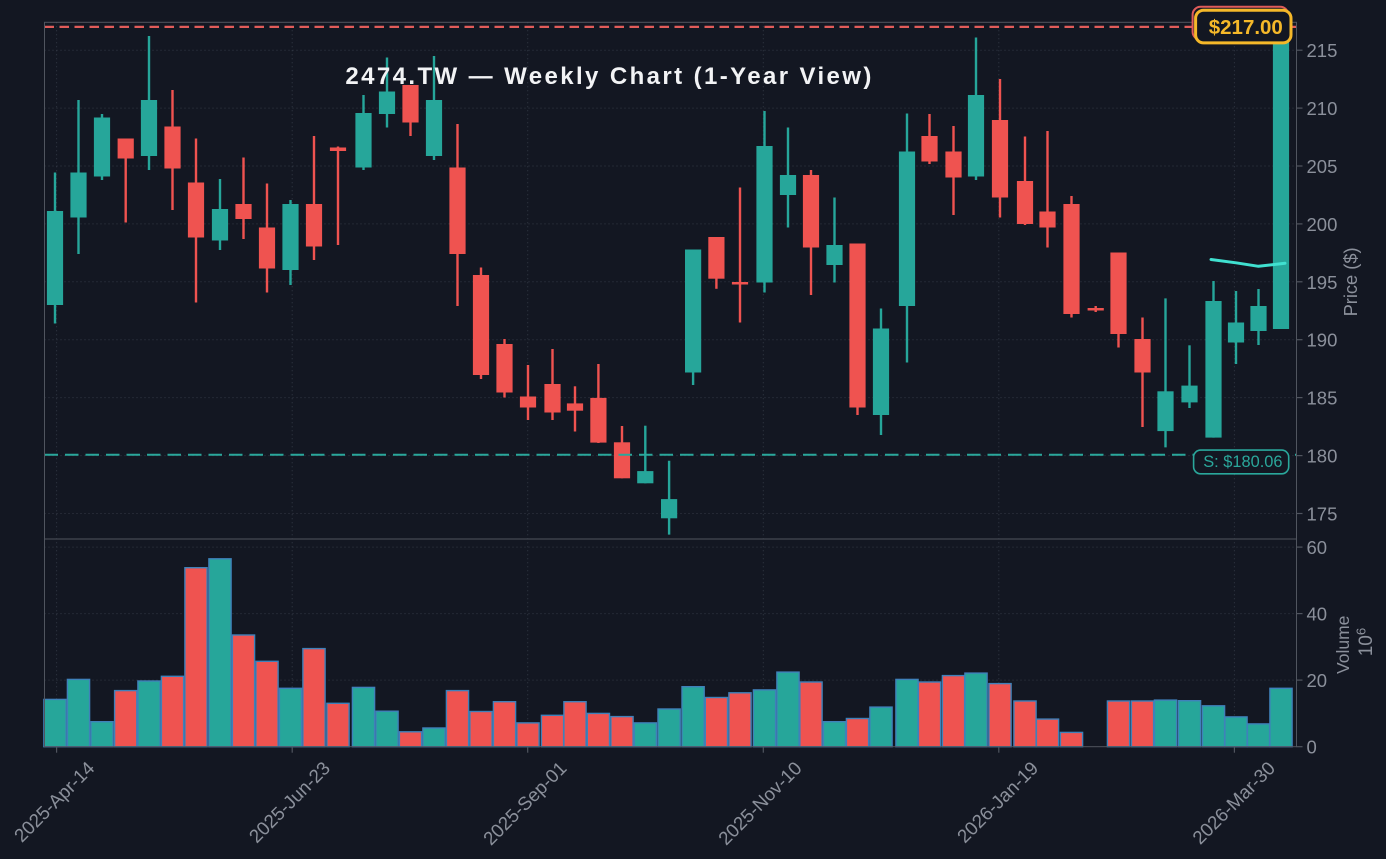  What do you see at coordinates (1322, 108) in the screenshot?
I see `svg-text: 210` at bounding box center [1322, 108].